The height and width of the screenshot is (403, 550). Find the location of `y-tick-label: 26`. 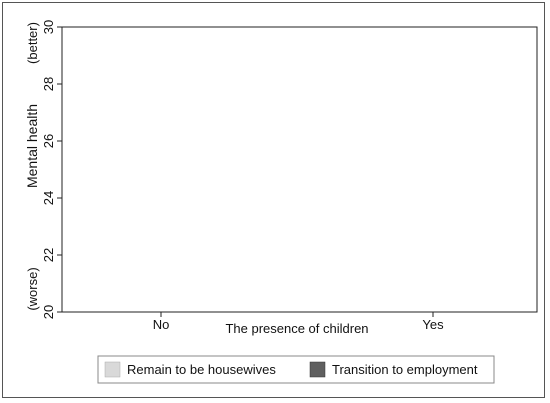

y-tick-label: 26 is located at coordinates (48, 141).